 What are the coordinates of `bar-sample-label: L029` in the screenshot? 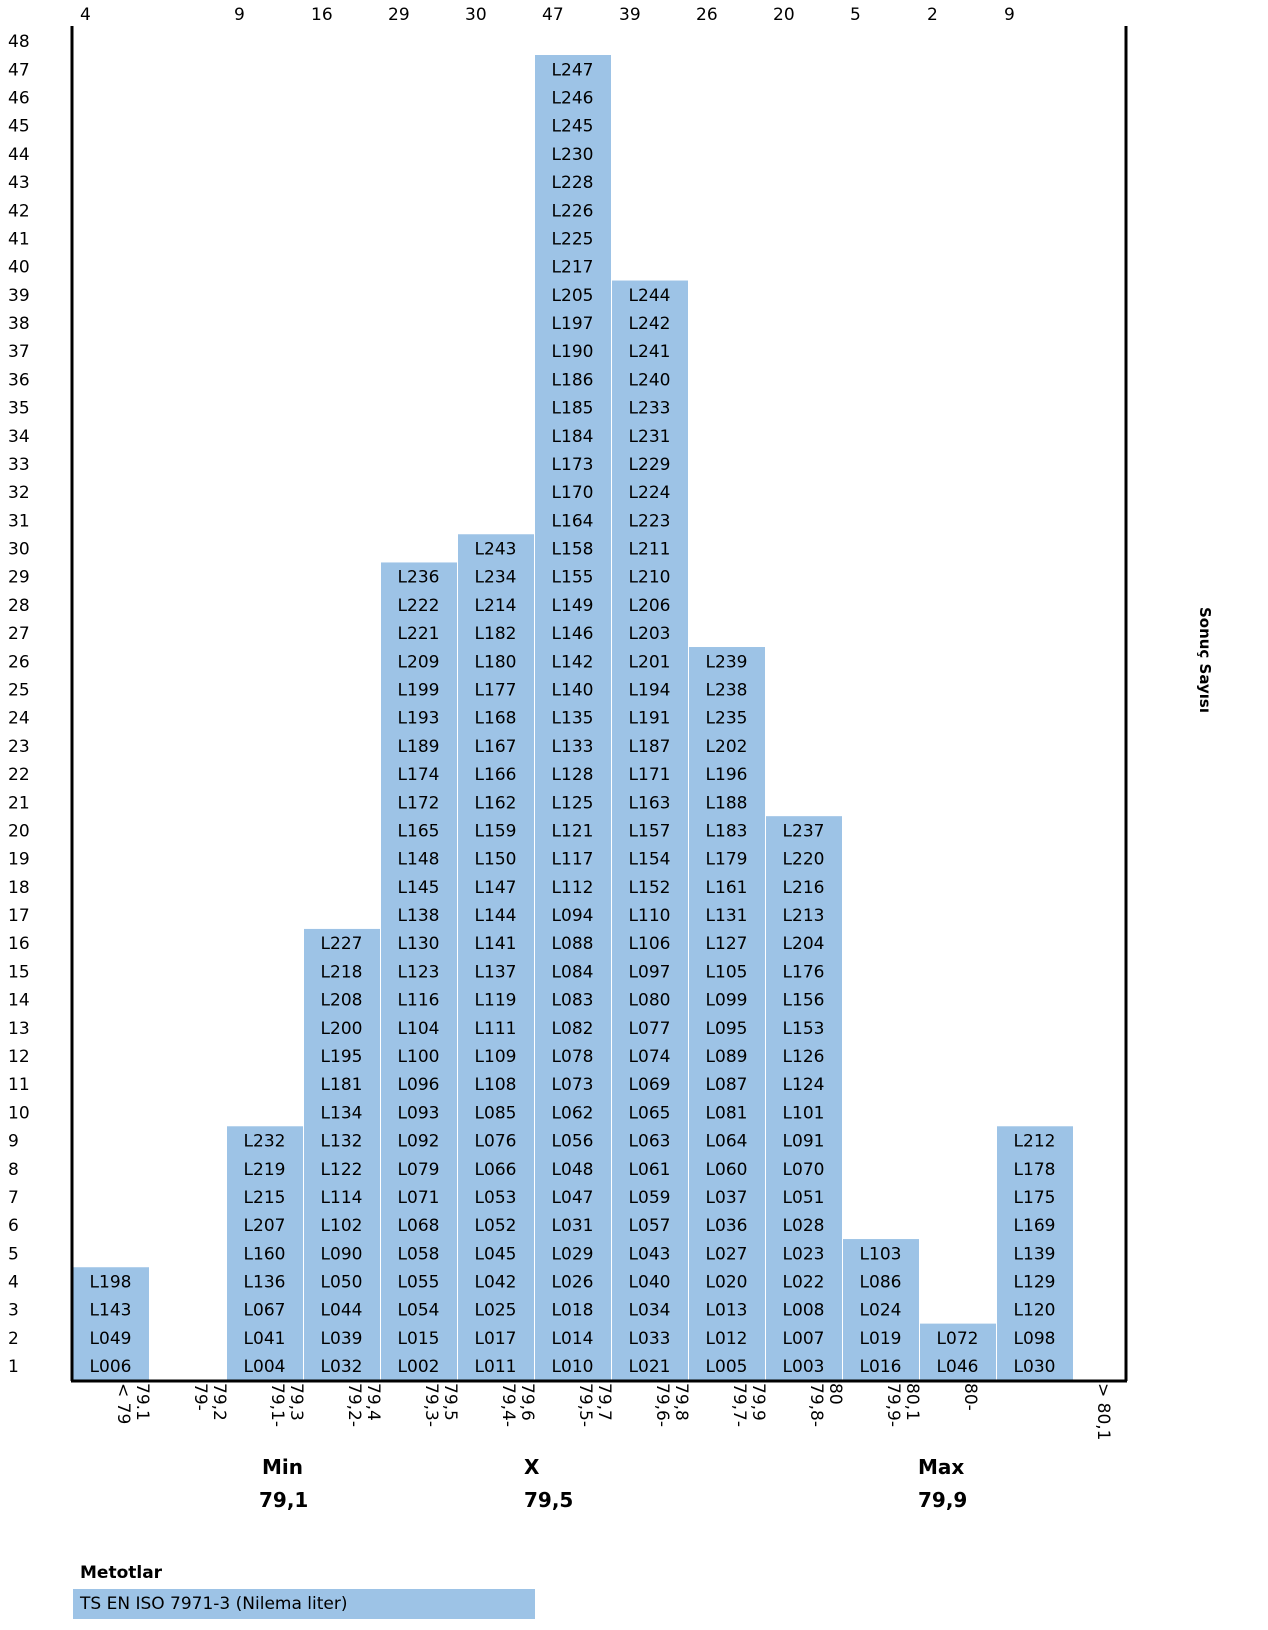 It's located at (573, 1254).